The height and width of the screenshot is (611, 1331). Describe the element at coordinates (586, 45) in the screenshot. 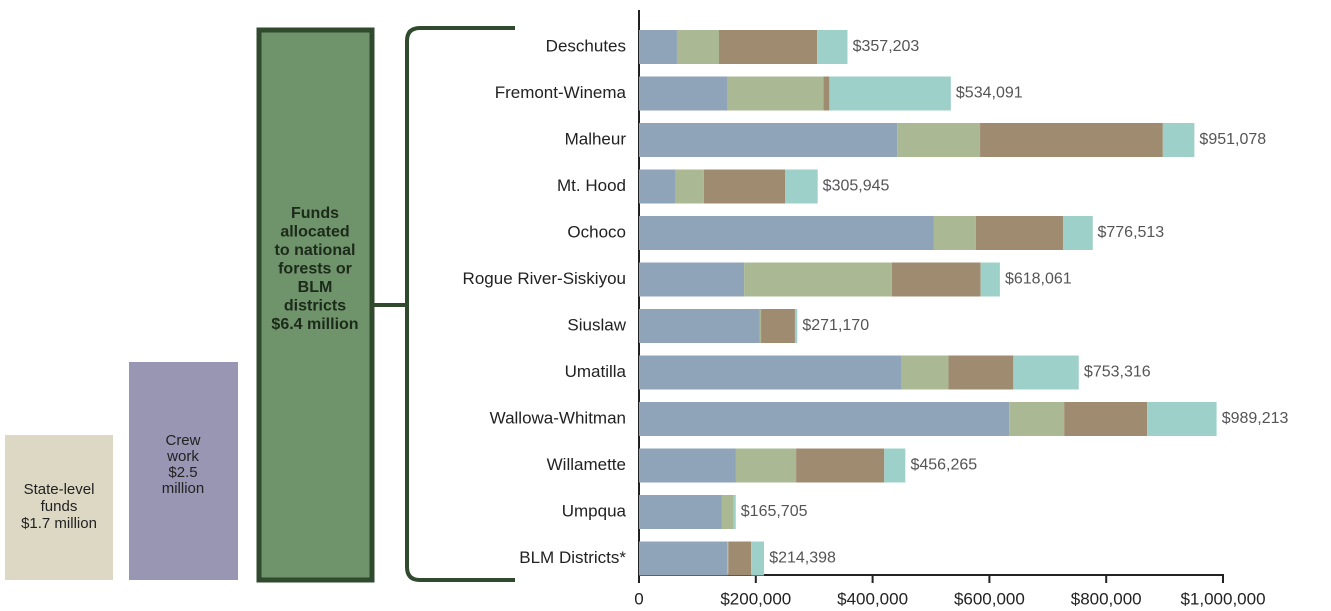

I see `category-label: Deschutes` at that location.